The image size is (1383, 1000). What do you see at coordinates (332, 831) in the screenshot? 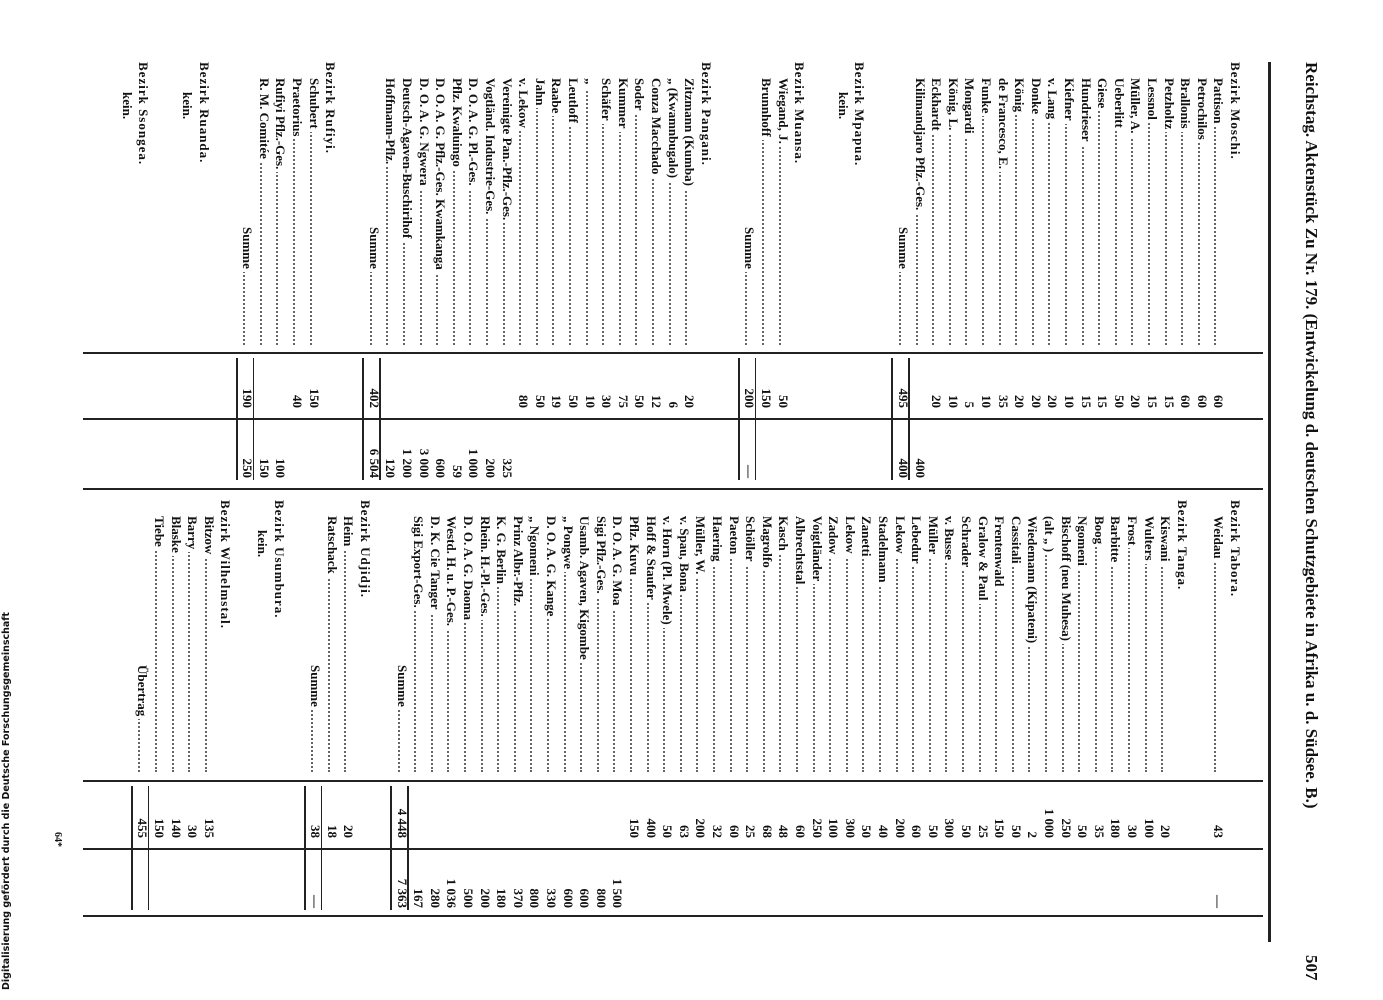
I see `amount-col1: 18` at bounding box center [332, 831].